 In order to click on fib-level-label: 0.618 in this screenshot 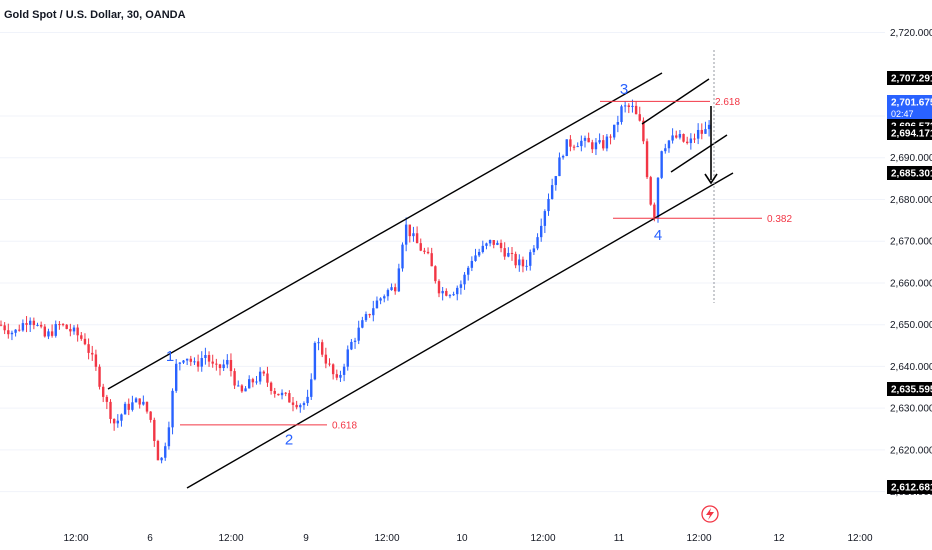, I will do `click(344, 425)`.